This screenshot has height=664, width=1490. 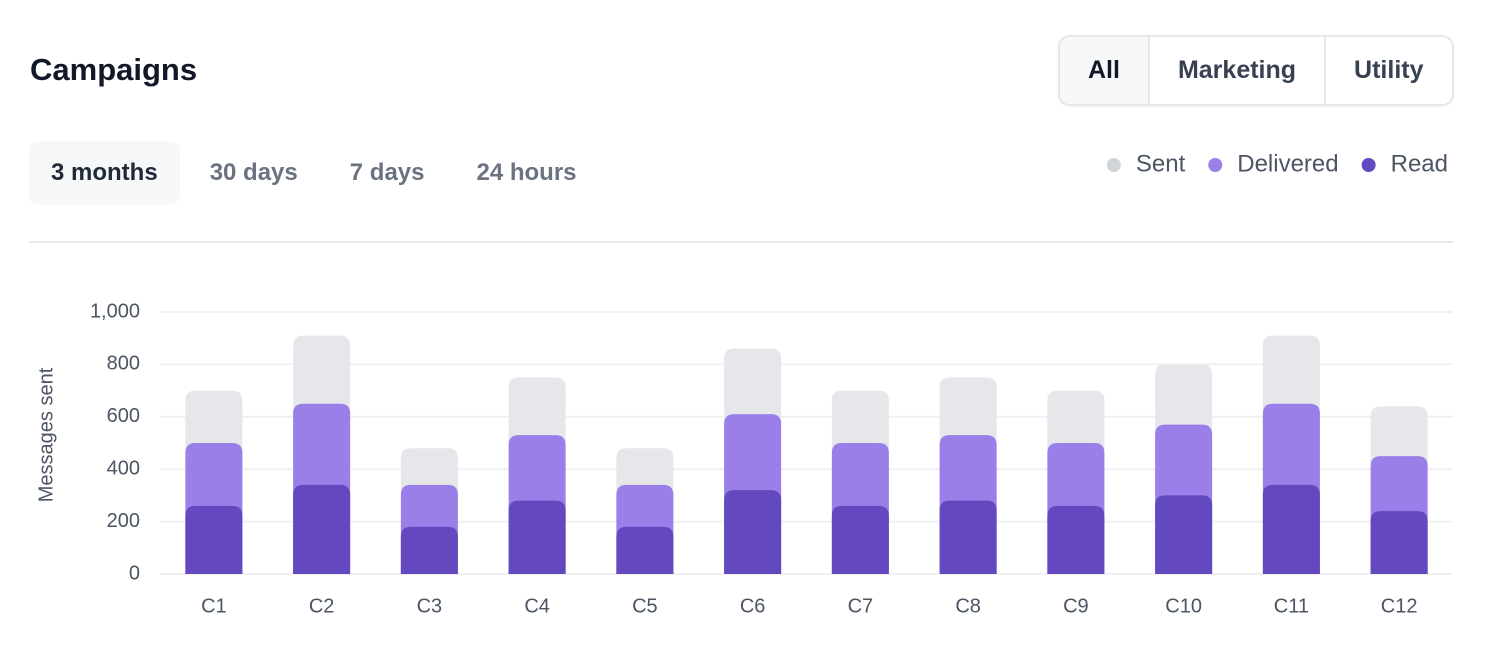 I want to click on x-tick-label: C3, so click(x=430, y=606).